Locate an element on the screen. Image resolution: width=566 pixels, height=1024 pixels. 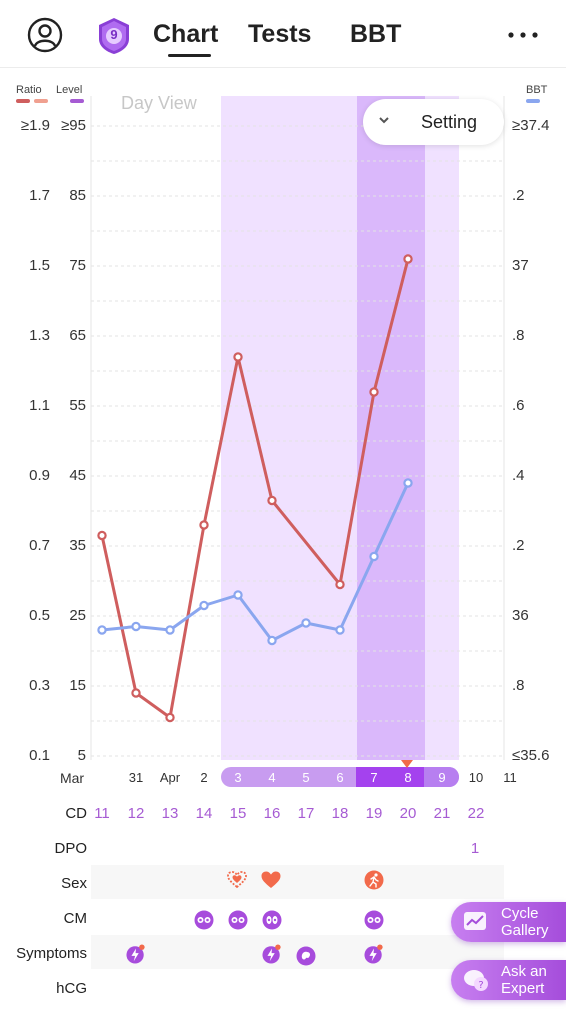
peak-days-bar is located at coordinates (390, 777).